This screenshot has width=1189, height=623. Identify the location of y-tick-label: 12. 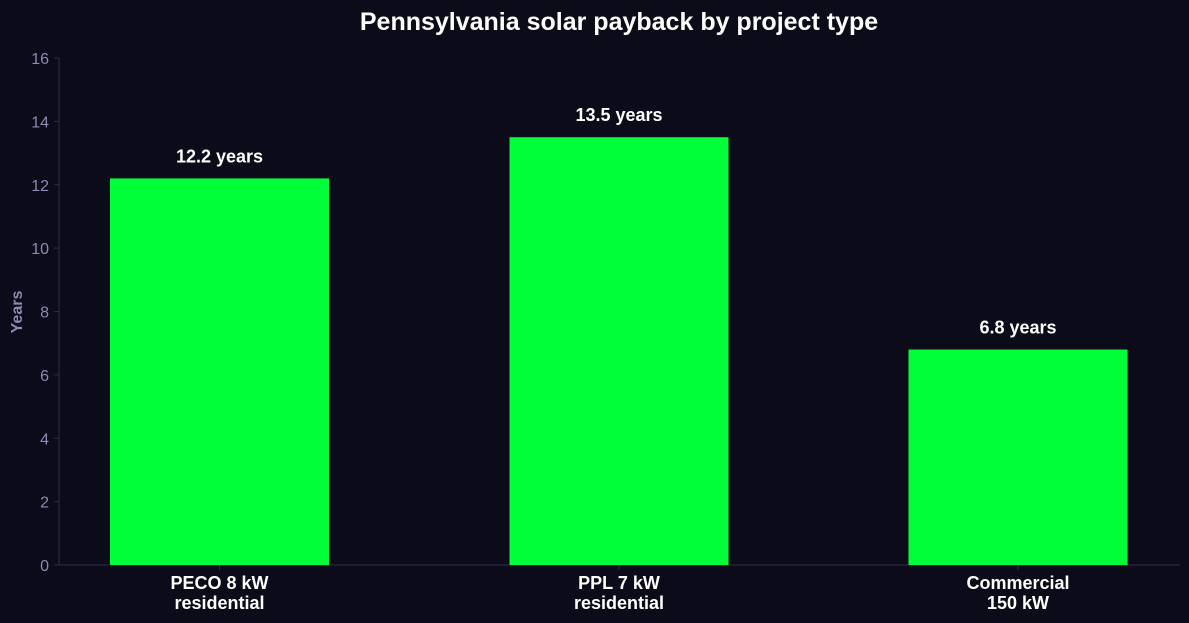
(40, 186).